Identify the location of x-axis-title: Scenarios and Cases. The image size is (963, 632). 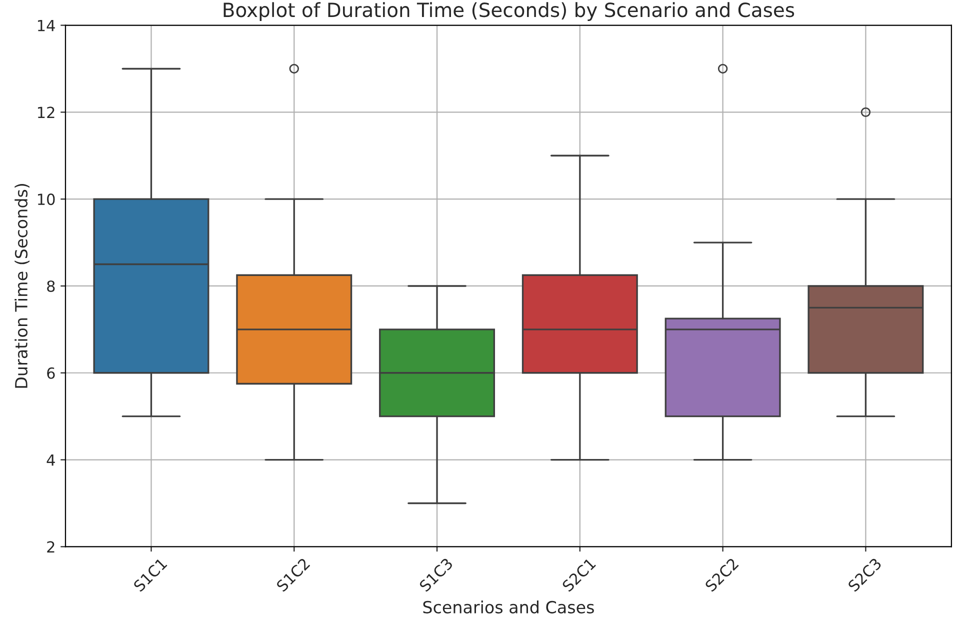
(508, 607).